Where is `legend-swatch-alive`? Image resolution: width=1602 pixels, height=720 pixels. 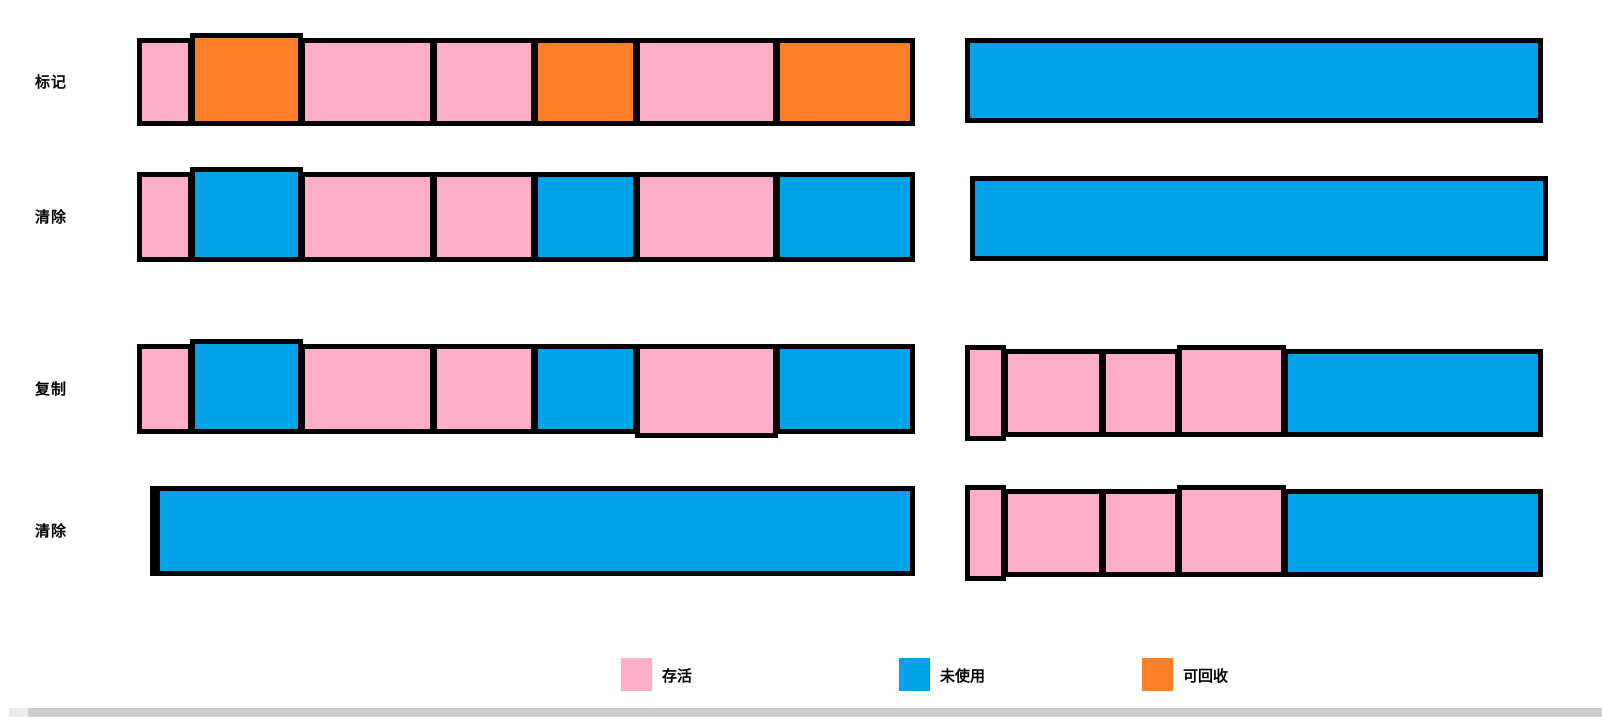 legend-swatch-alive is located at coordinates (636, 674).